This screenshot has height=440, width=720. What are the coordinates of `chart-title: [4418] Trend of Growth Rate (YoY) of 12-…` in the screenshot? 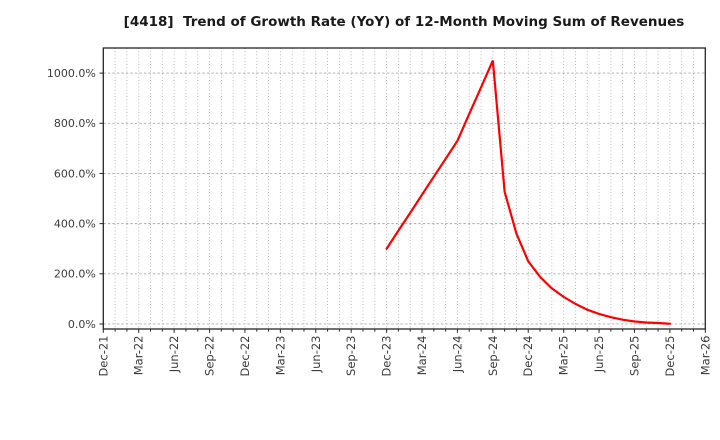 It's located at (404, 22).